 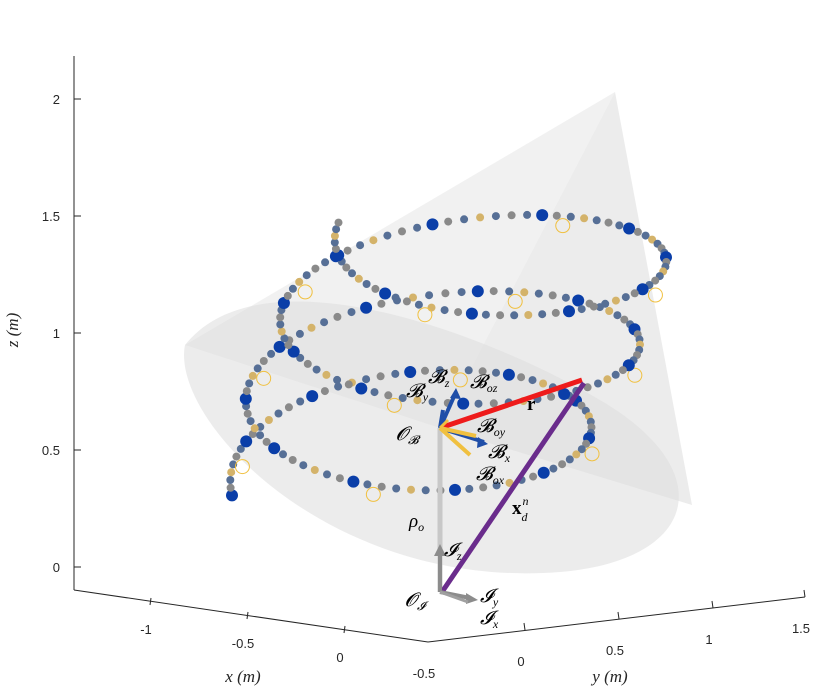 I want to click on z-tick-label: 1, so click(x=56, y=333).